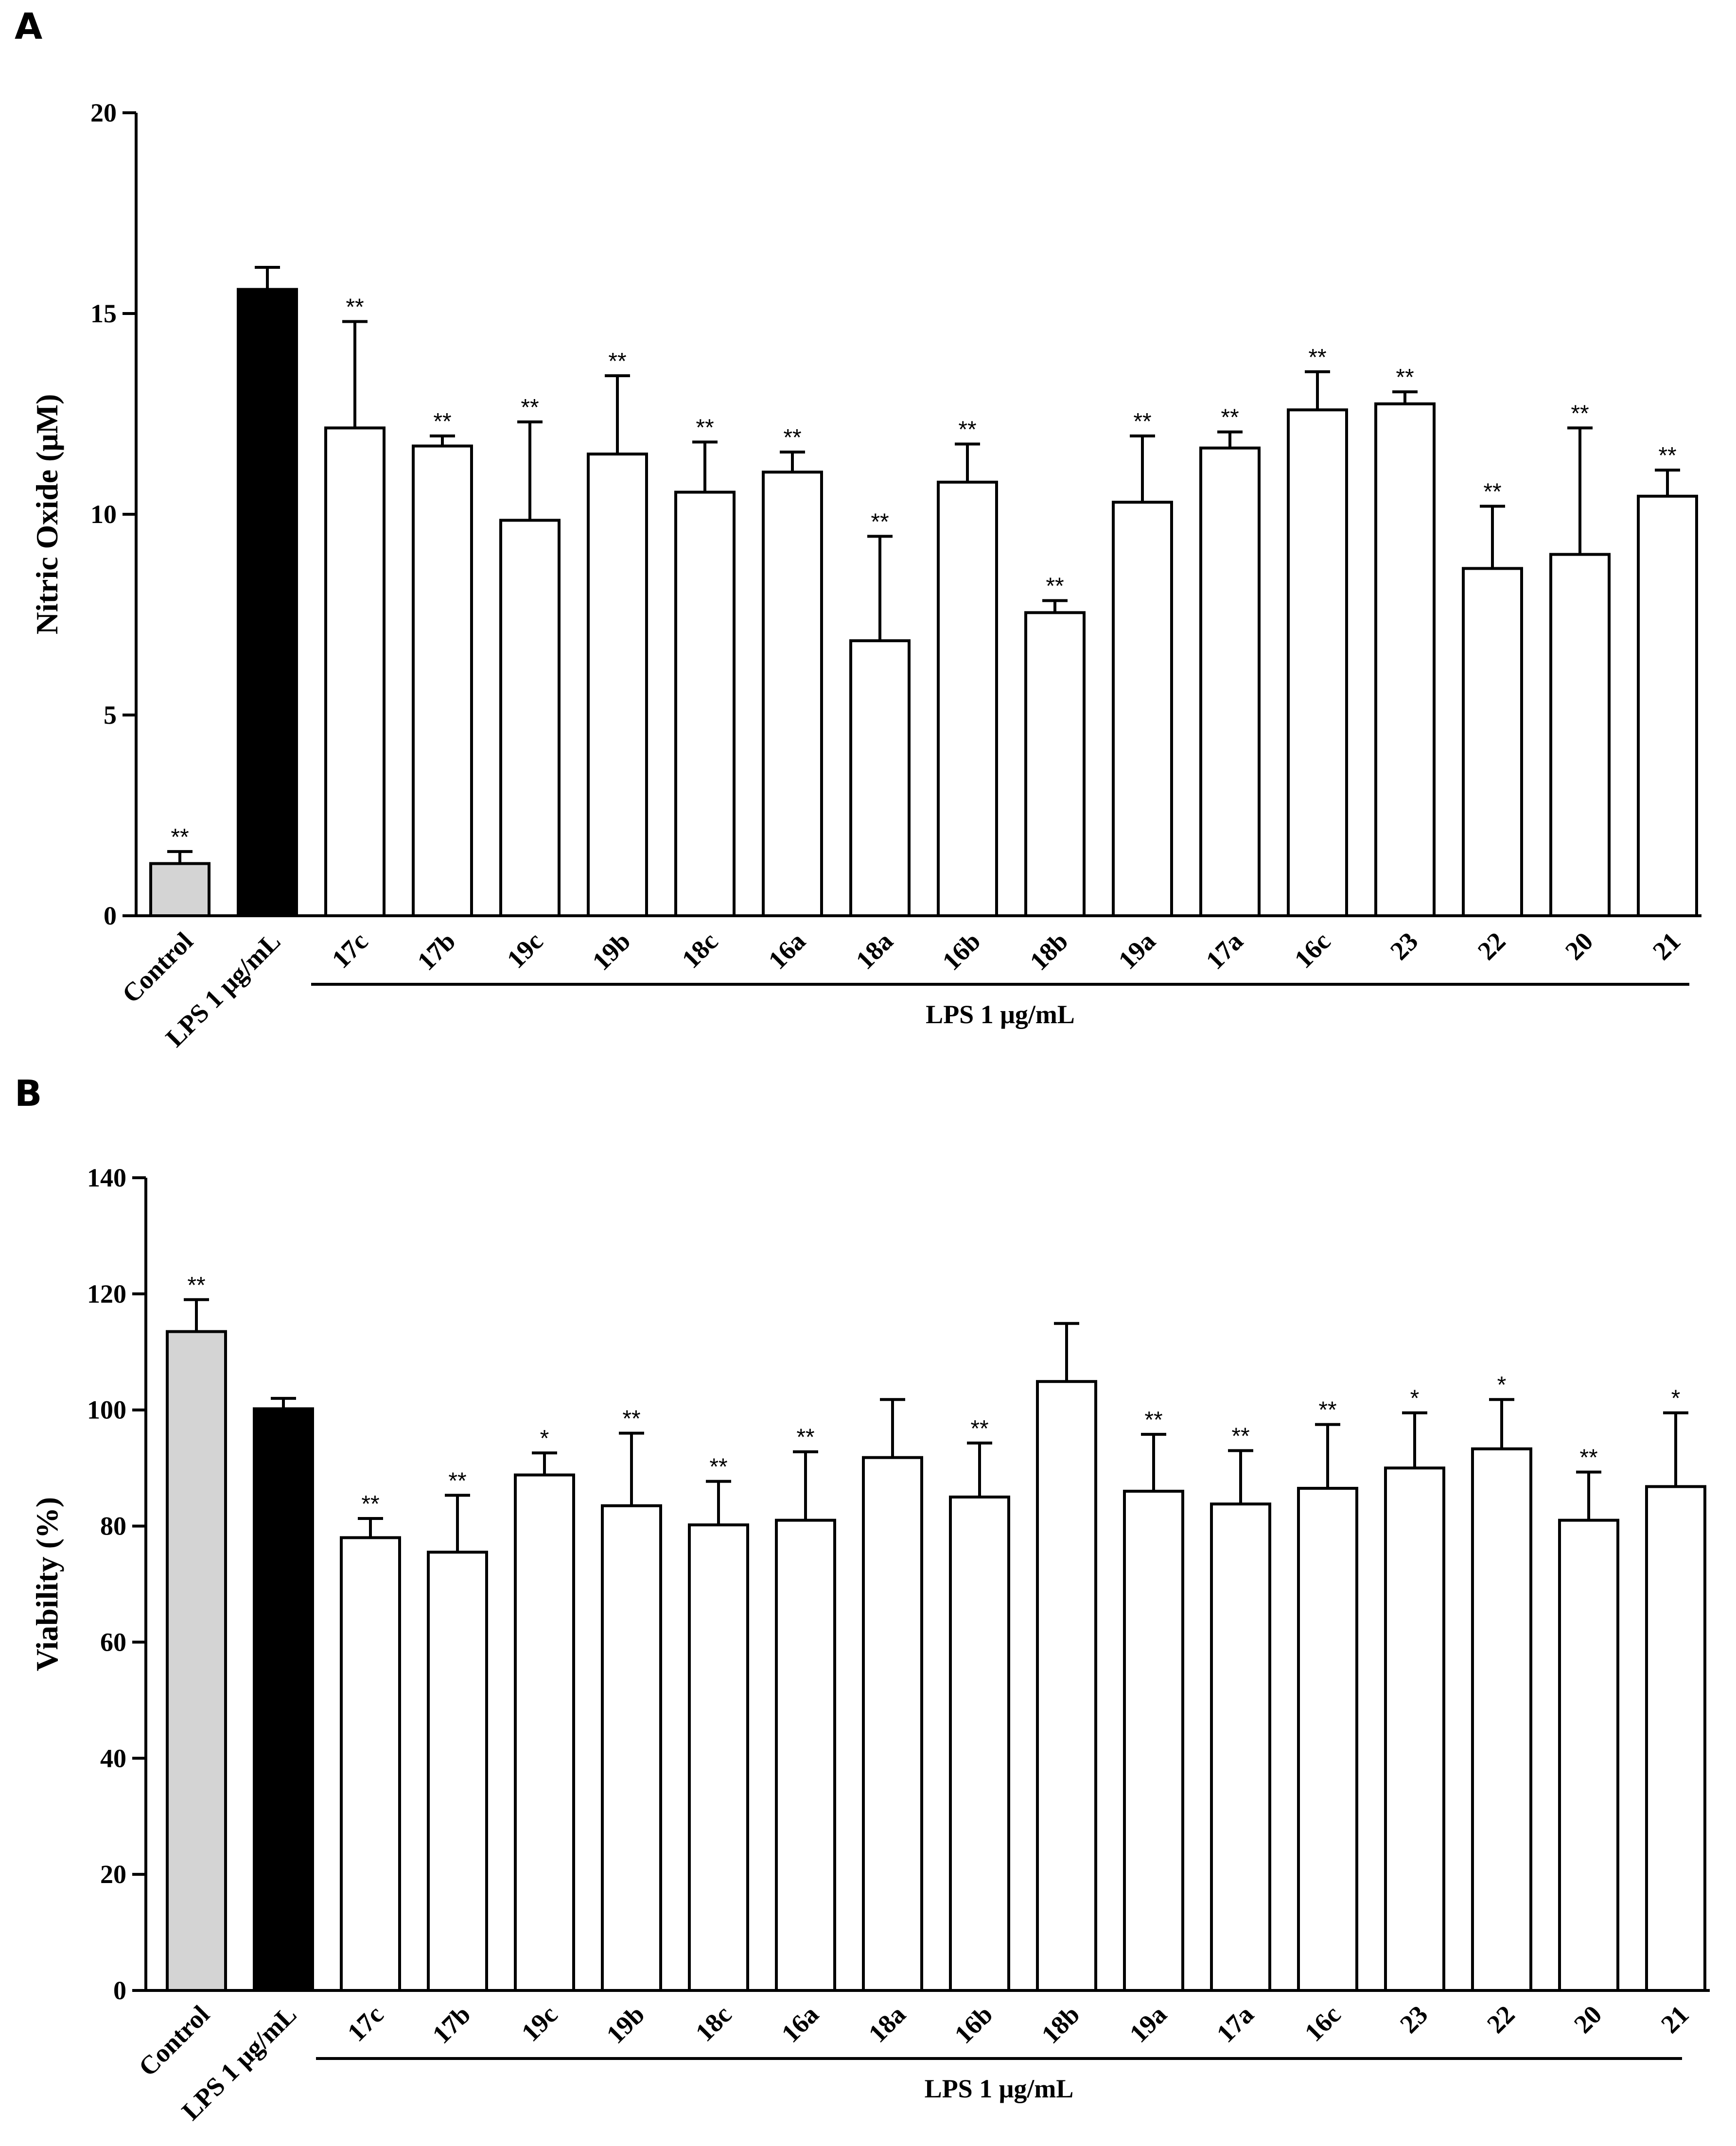  I want to click on y-tick-label: 10, so click(104, 514).